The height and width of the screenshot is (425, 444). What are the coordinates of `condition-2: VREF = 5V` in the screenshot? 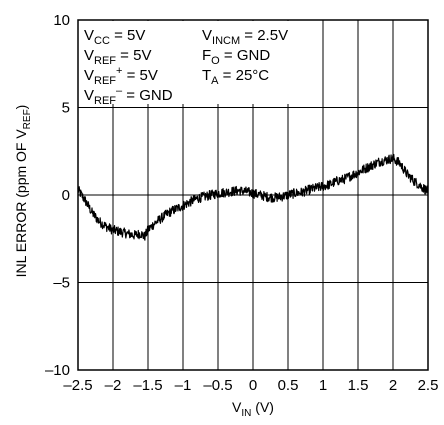 It's located at (117, 57).